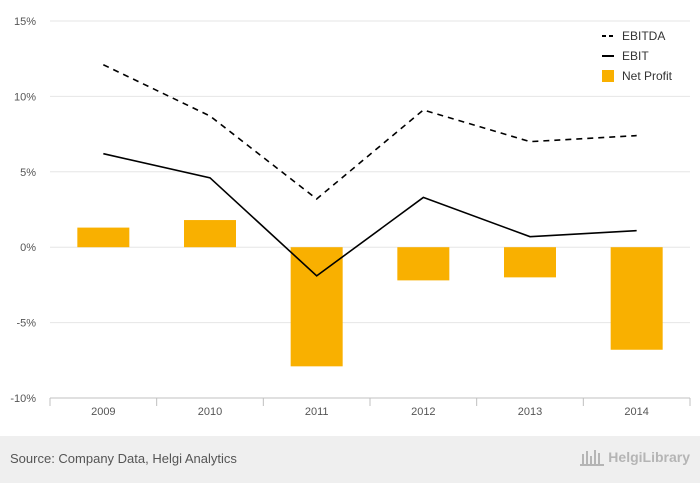 This screenshot has height=483, width=700. I want to click on legend-item: EBIT, so click(625, 56).